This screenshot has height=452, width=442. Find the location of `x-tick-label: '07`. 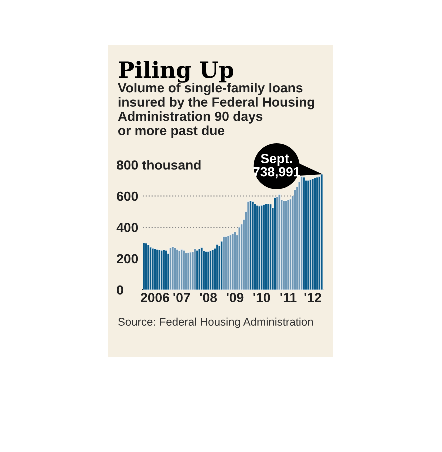

x-tick-label: '07 is located at coordinates (182, 297).